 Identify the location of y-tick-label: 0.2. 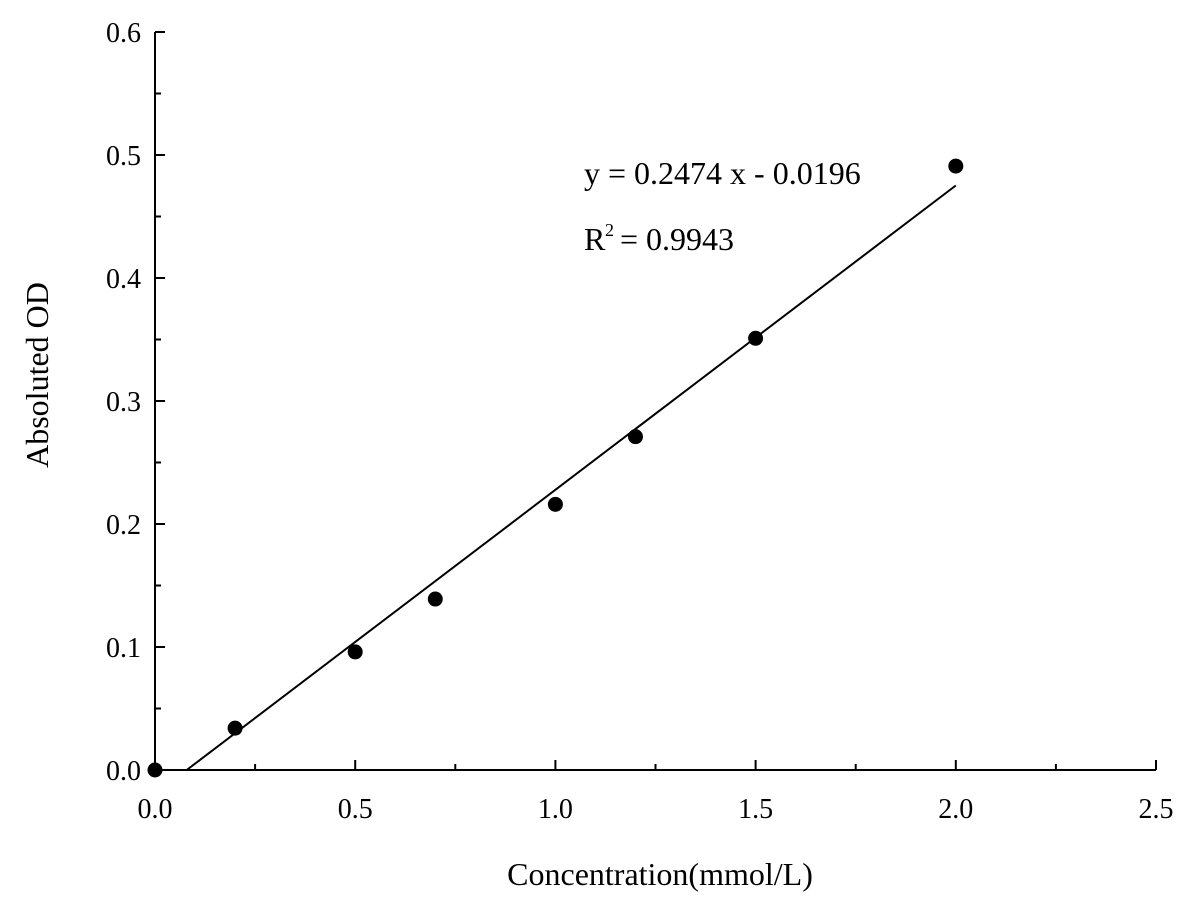
(123, 525).